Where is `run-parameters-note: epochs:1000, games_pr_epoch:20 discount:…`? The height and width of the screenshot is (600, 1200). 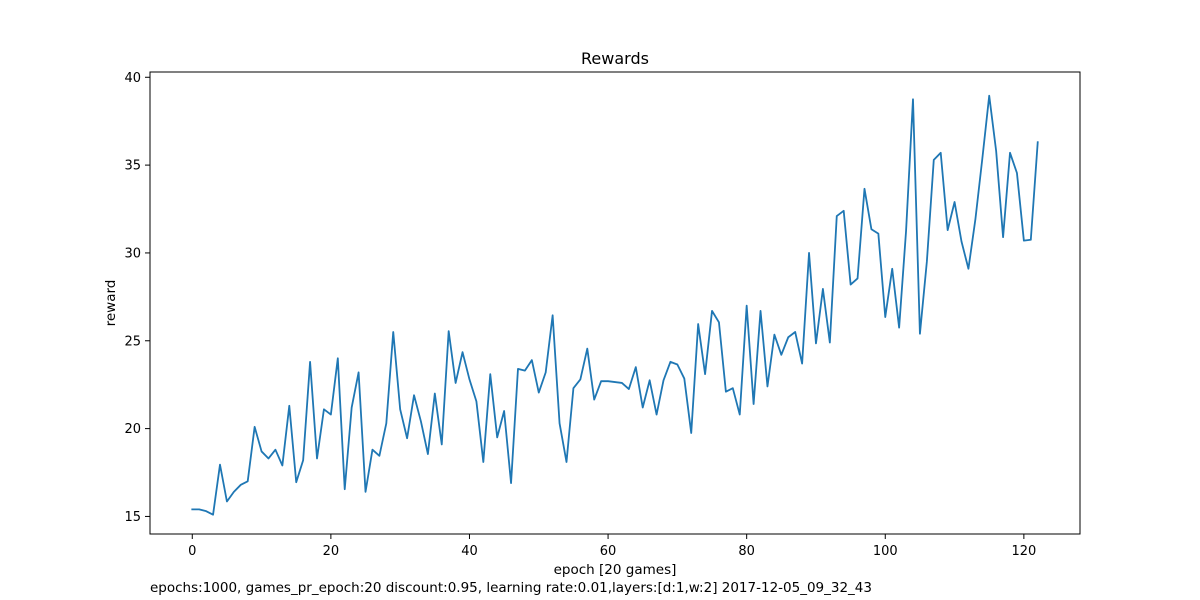 run-parameters-note: epochs:1000, games_pr_epoch:20 discount:… is located at coordinates (511, 588).